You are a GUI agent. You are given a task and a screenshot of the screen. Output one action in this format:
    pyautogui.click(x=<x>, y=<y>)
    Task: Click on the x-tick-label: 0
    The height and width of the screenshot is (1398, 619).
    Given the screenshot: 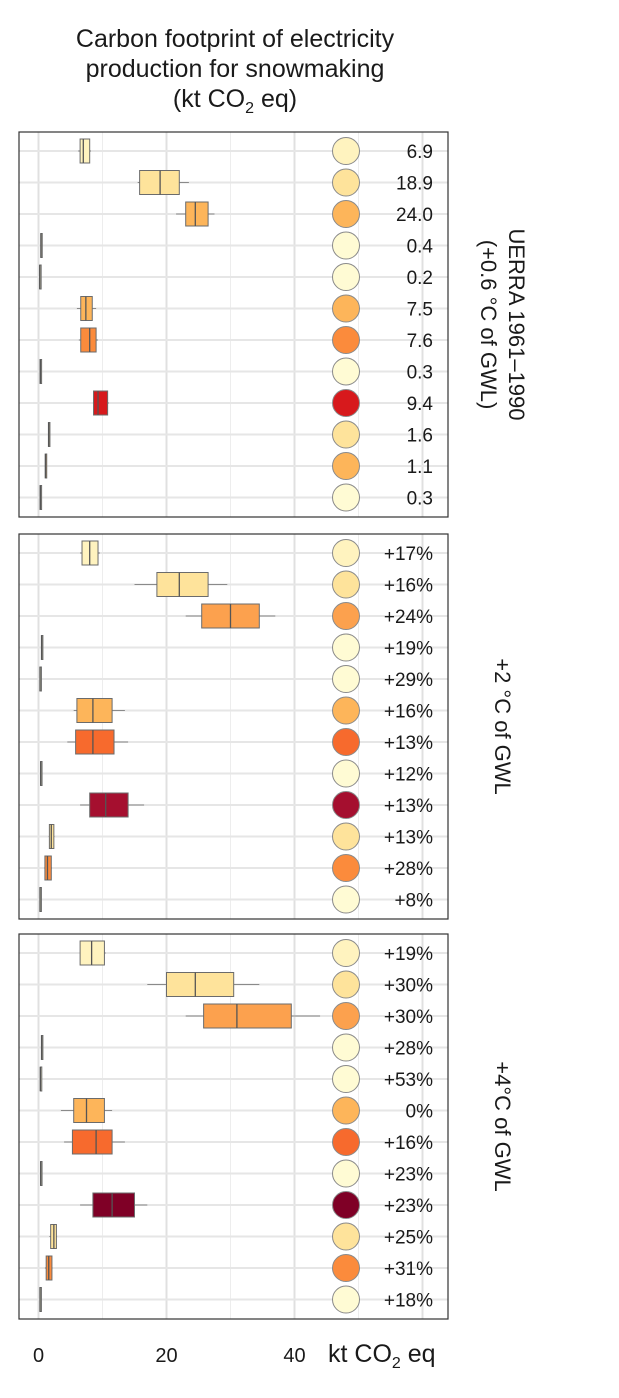 What is the action you would take?
    pyautogui.click(x=38, y=1356)
    